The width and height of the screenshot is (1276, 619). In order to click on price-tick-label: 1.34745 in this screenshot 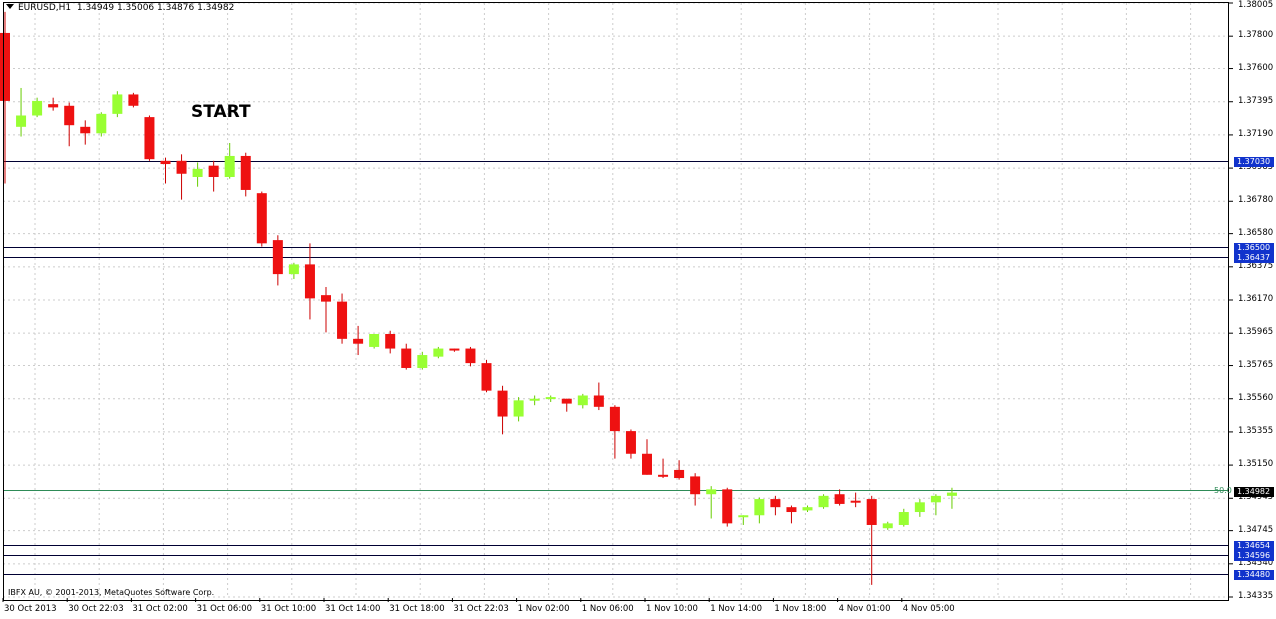, I will do `click(1256, 529)`.